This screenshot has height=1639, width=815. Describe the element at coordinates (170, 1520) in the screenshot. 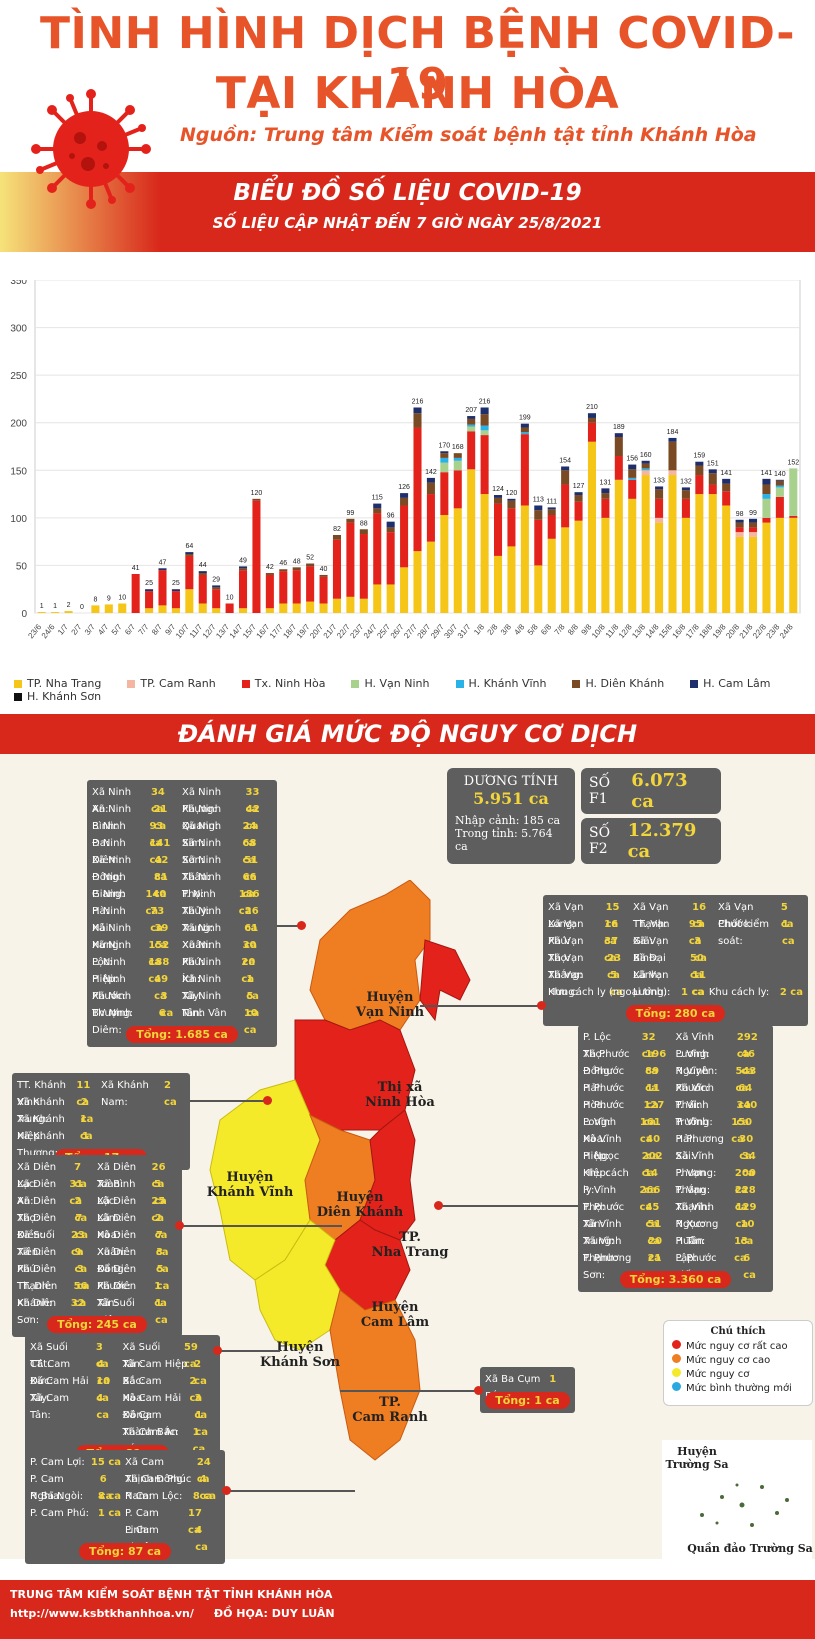

I see `box-cell: P. Cam Linh: 17 ca` at that location.